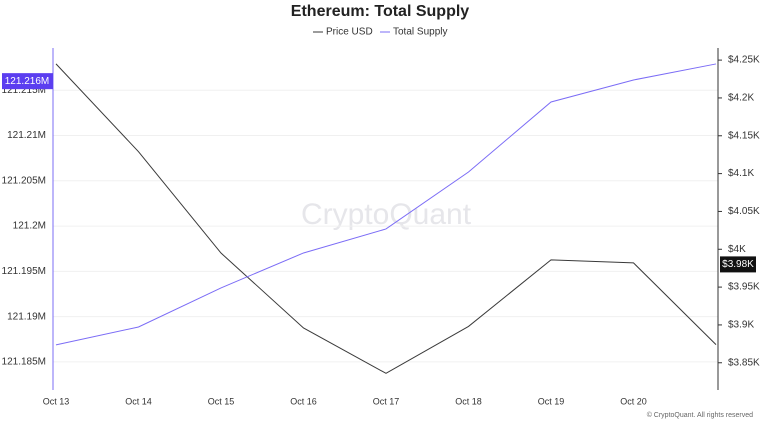  I want to click on copyright: © CryptoQuant. All rights reserved, so click(700, 415).